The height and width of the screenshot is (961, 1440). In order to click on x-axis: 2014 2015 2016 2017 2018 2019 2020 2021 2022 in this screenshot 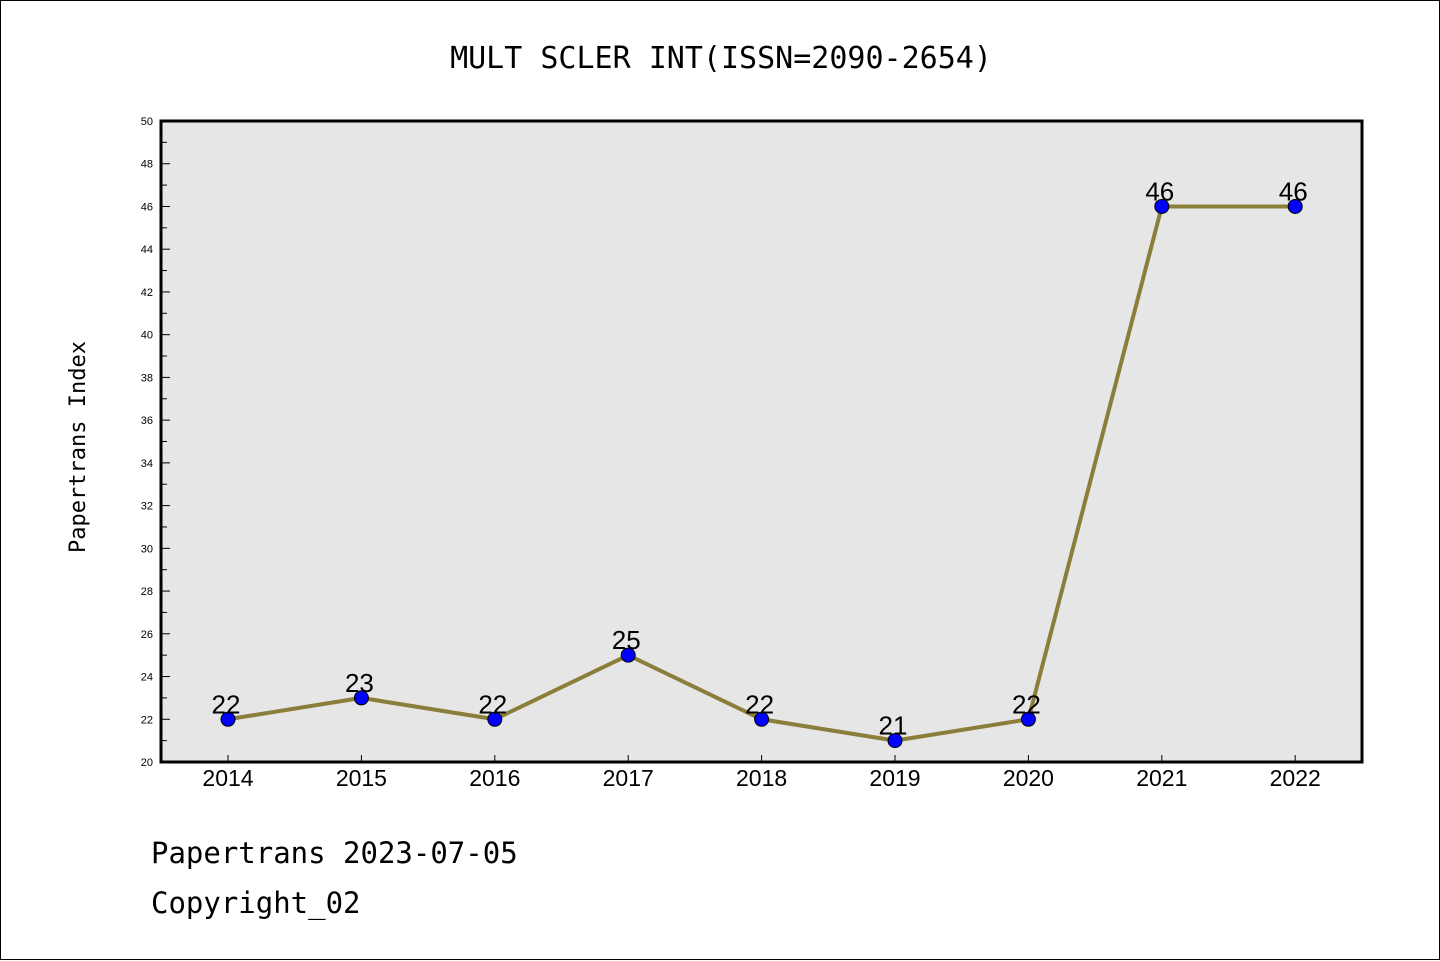, I will do `click(761, 773)`.